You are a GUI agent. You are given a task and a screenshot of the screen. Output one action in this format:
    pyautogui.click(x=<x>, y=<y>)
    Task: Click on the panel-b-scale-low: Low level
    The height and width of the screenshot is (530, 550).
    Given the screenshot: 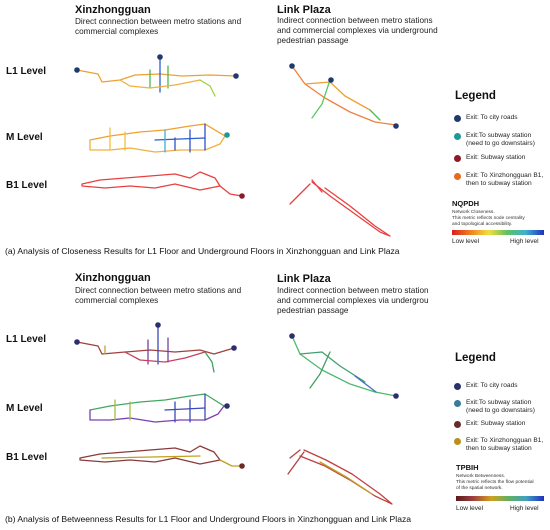 What is the action you would take?
    pyautogui.click(x=470, y=508)
    